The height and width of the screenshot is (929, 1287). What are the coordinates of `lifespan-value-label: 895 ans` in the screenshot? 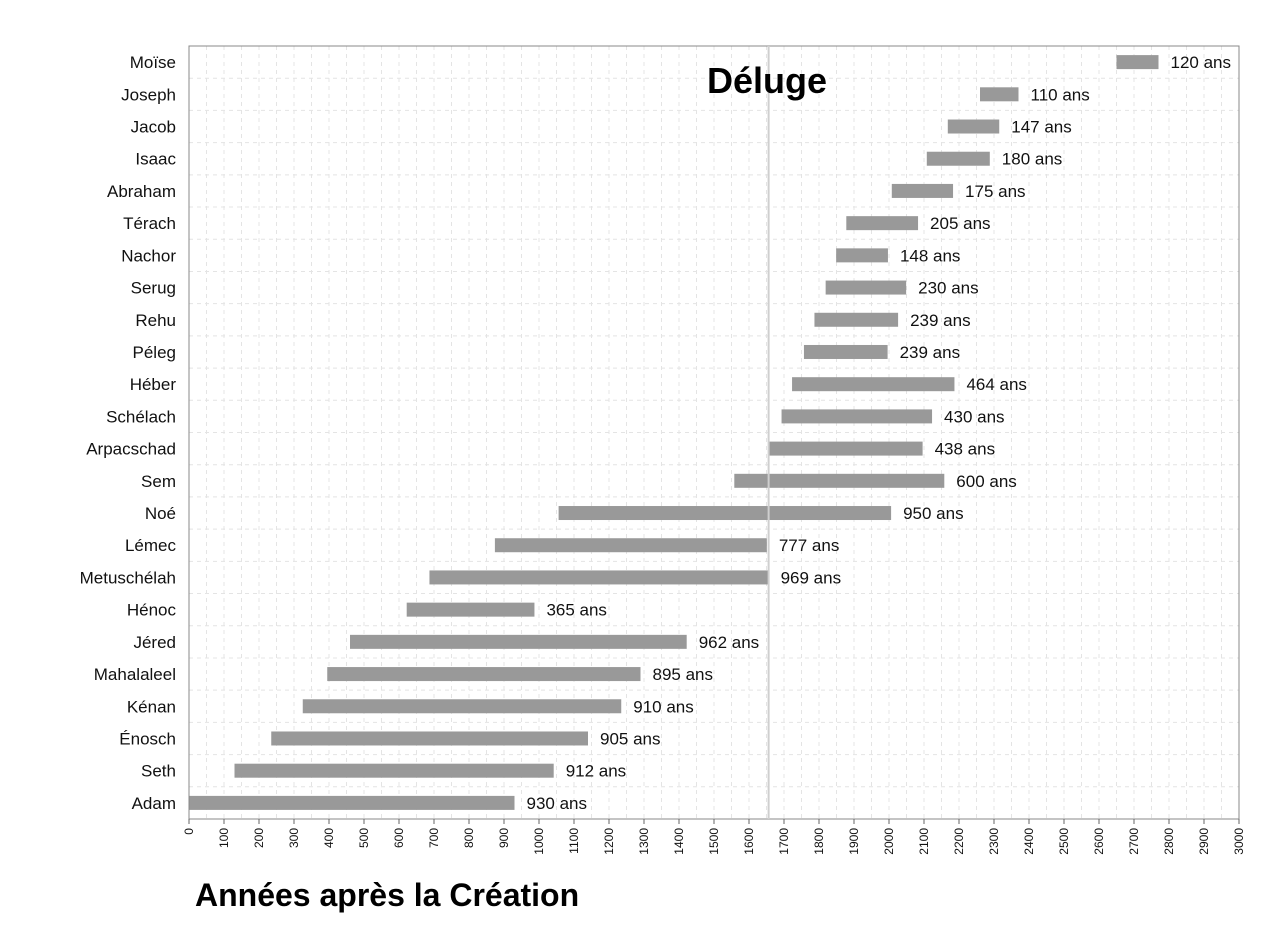 It's located at (683, 674).